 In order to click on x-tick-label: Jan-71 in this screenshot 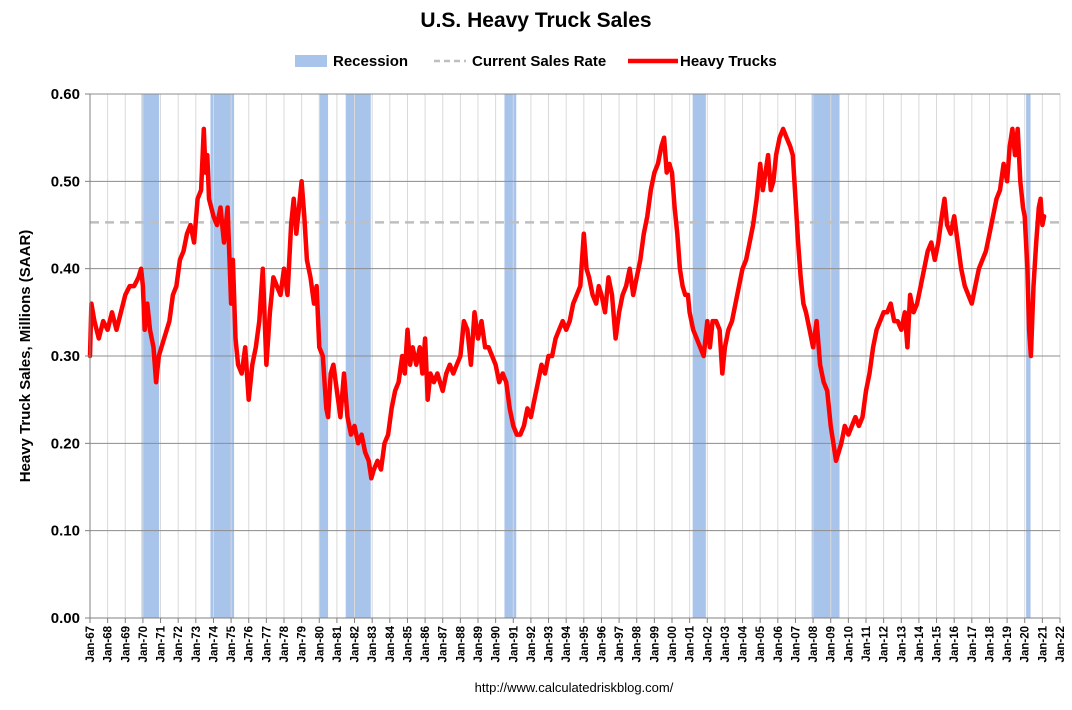, I will do `click(162, 643)`.